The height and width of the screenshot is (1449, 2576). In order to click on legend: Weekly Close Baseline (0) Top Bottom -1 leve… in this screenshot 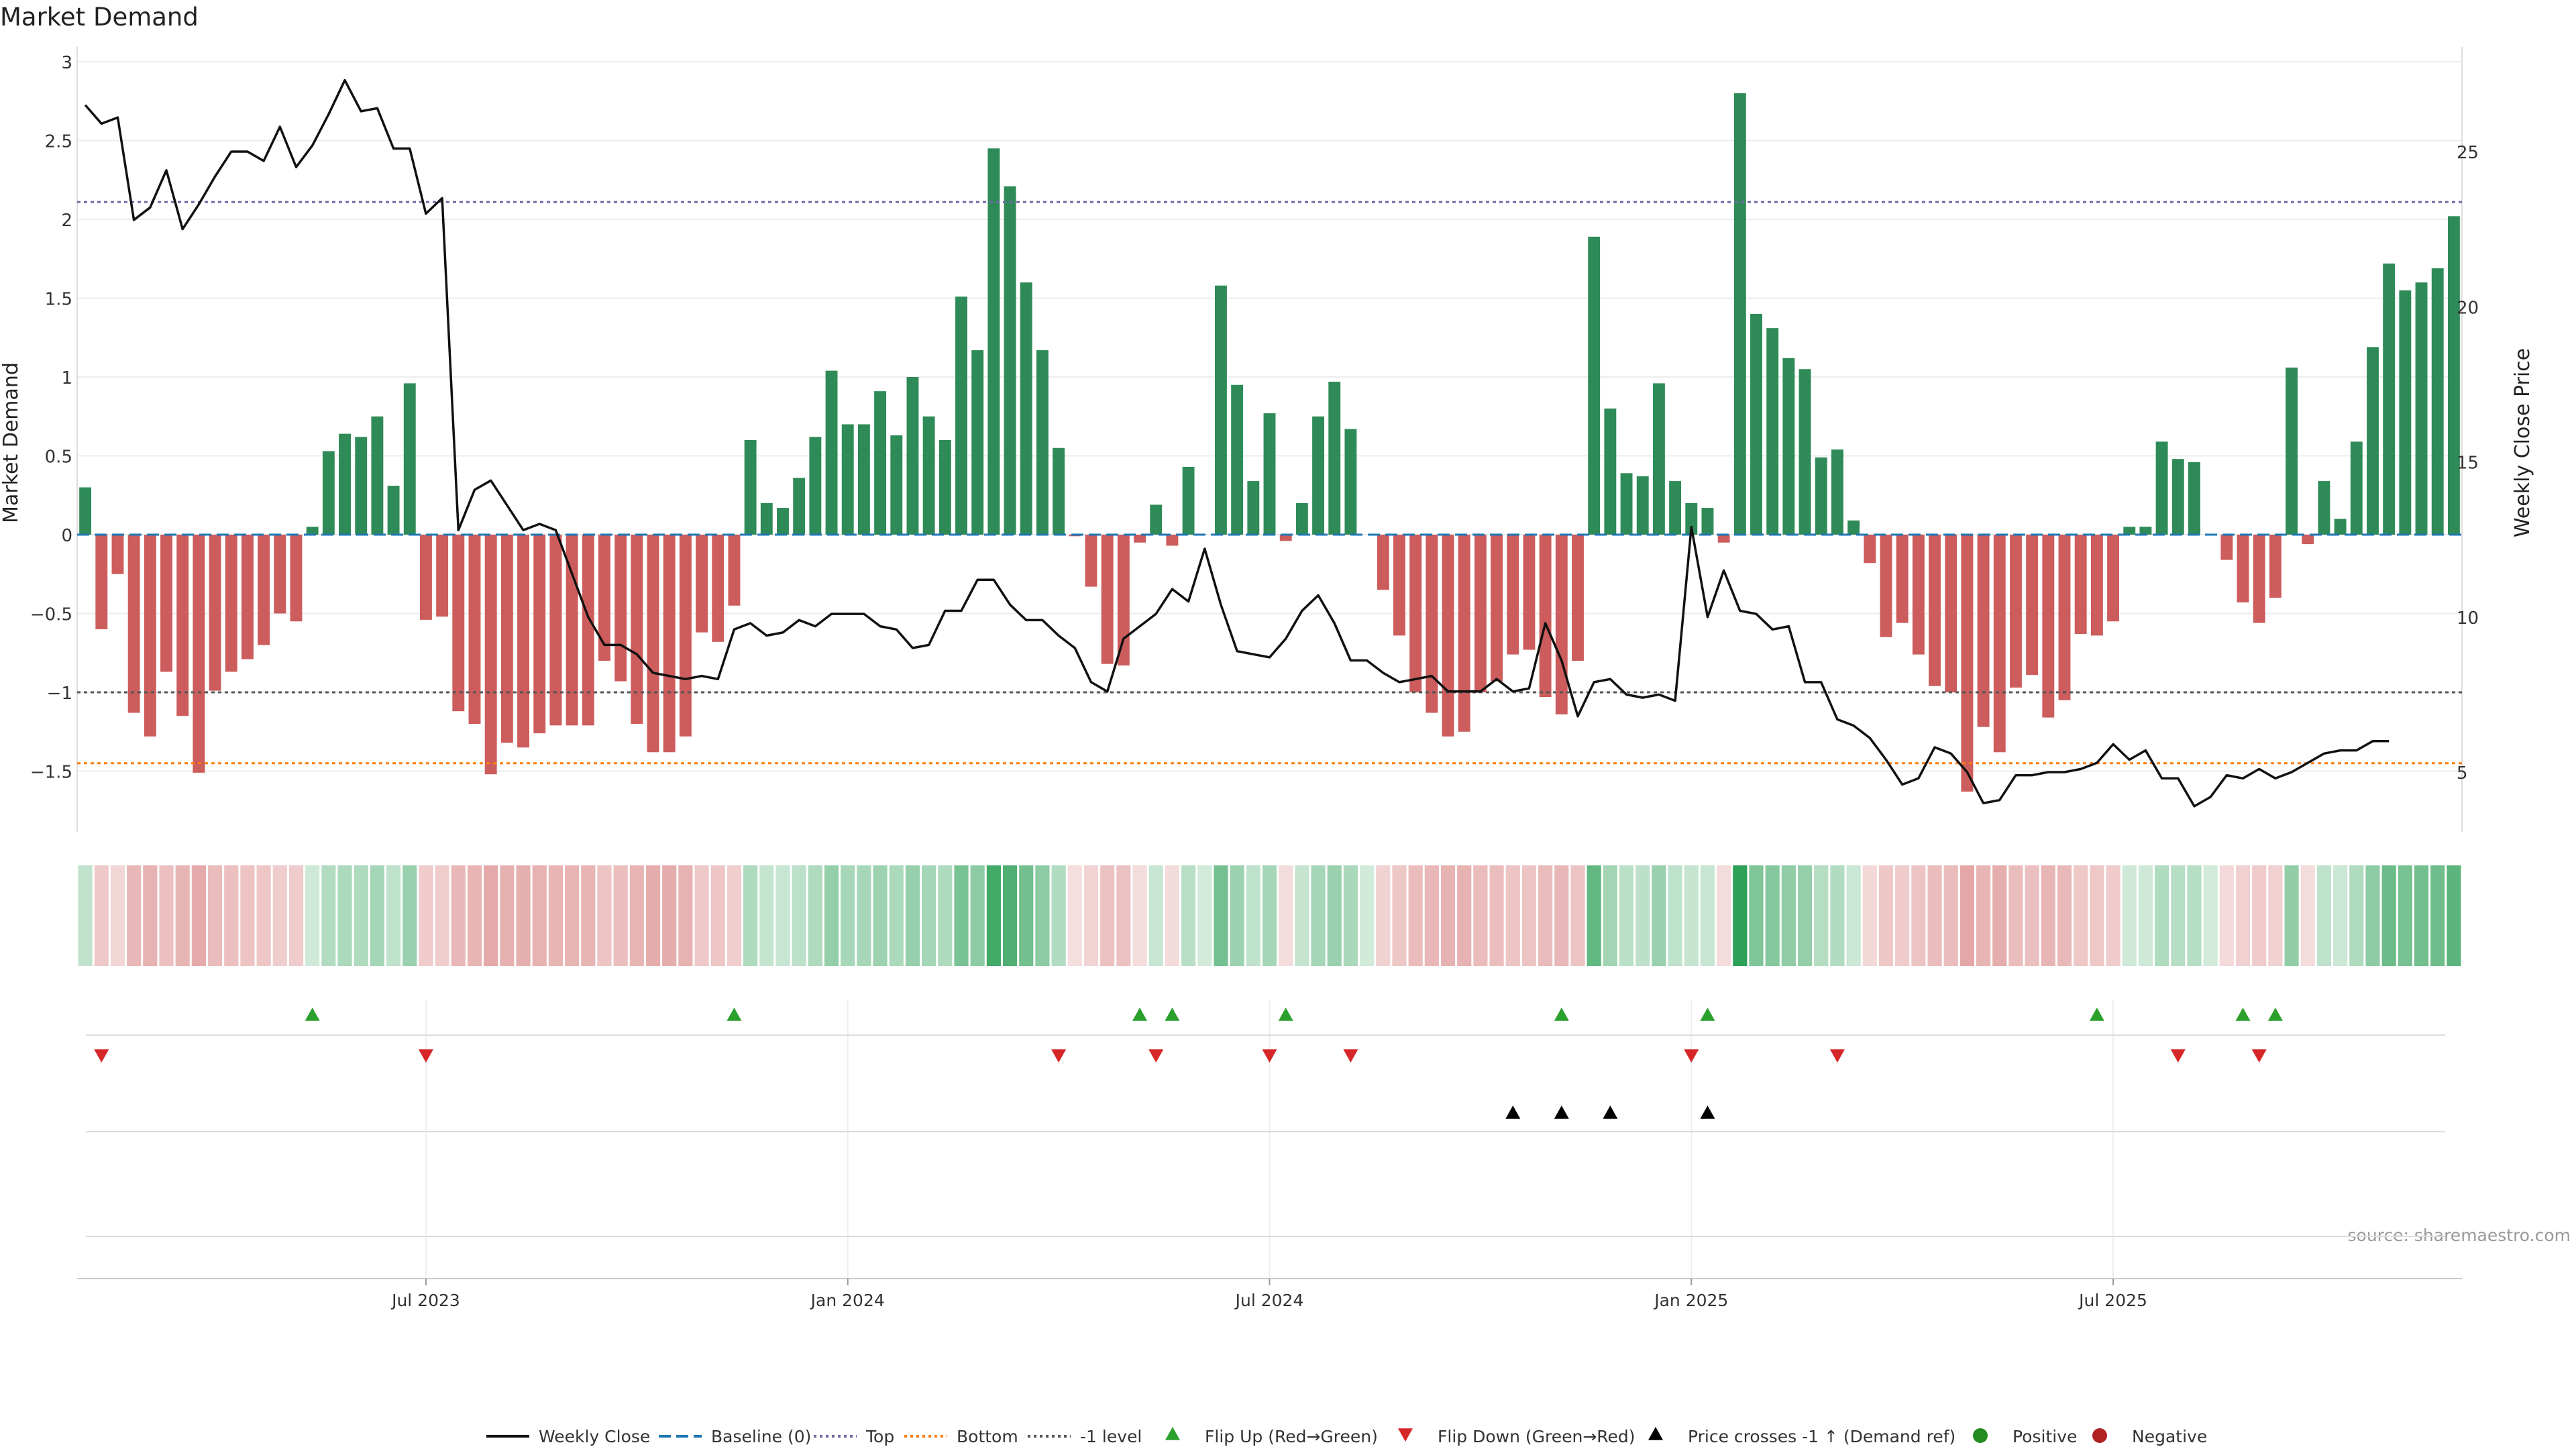, I will do `click(1346, 1436)`.